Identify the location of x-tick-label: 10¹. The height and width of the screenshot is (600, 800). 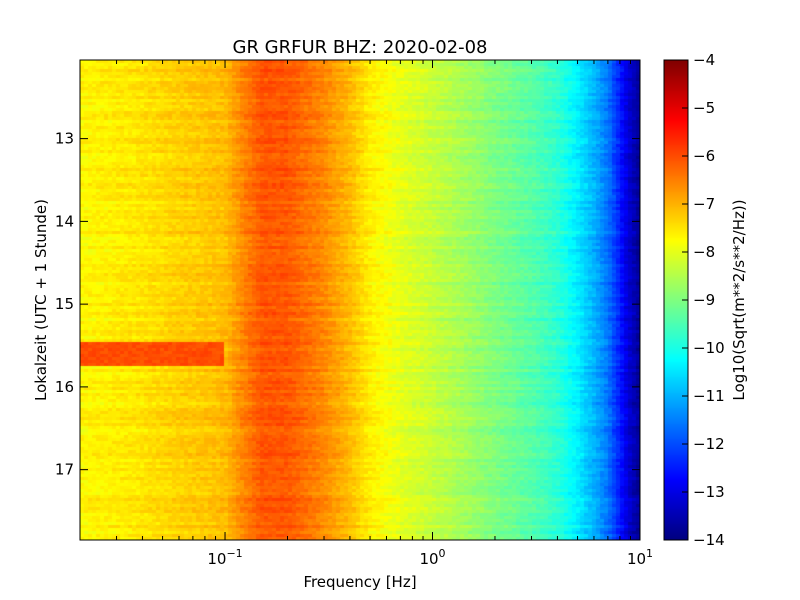
(640, 557).